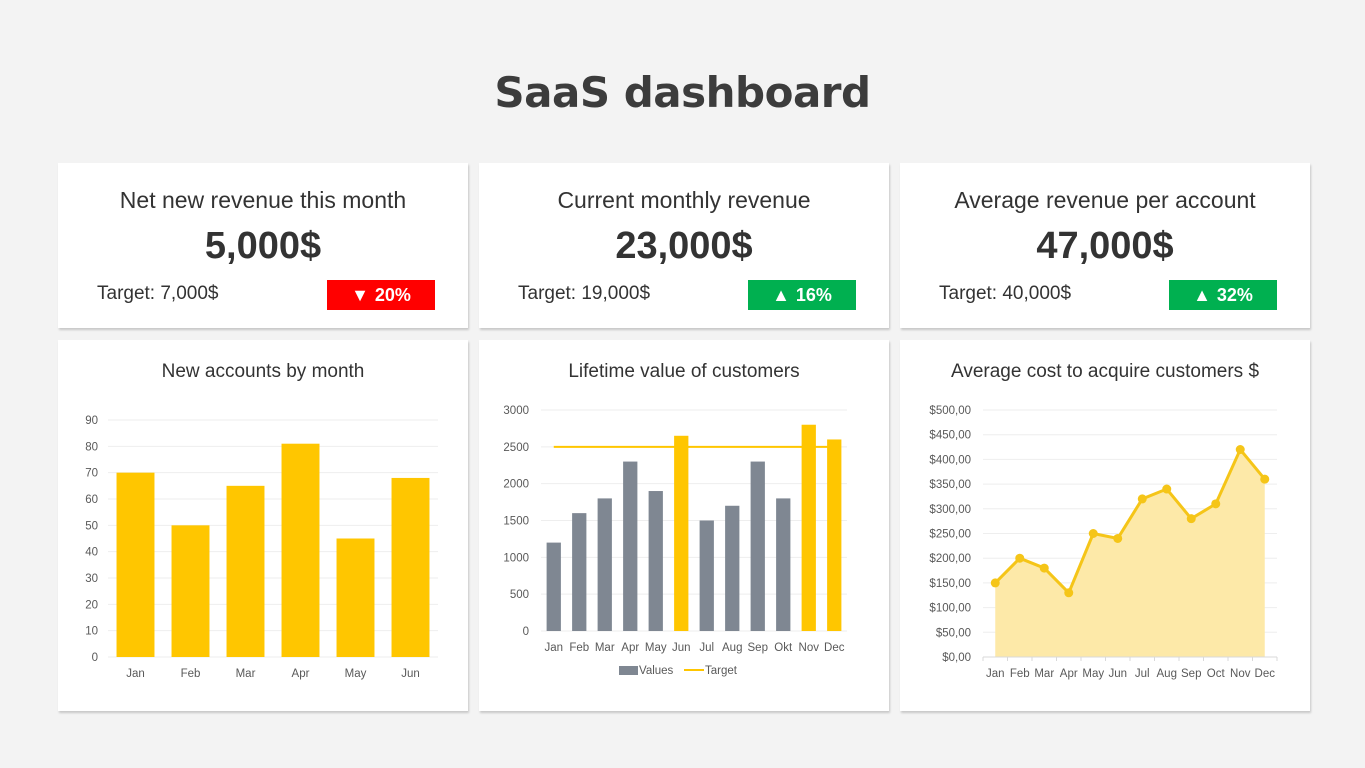 Image resolution: width=1365 pixels, height=768 pixels. What do you see at coordinates (950, 485) in the screenshot?
I see `y-tick-label: $350,00` at bounding box center [950, 485].